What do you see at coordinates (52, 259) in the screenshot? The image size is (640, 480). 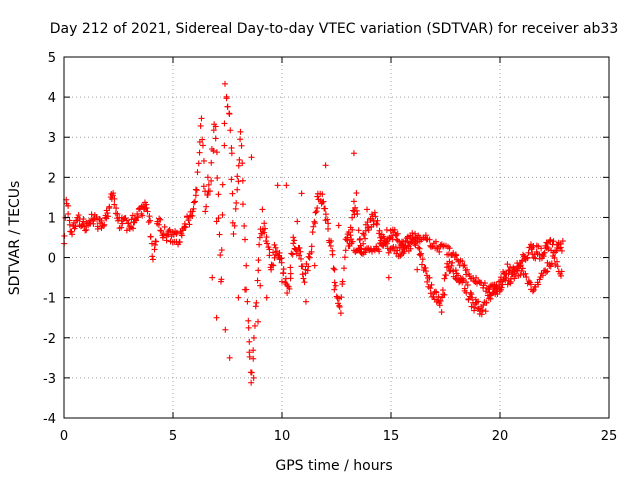 I see `y-tick-label: 0` at bounding box center [52, 259].